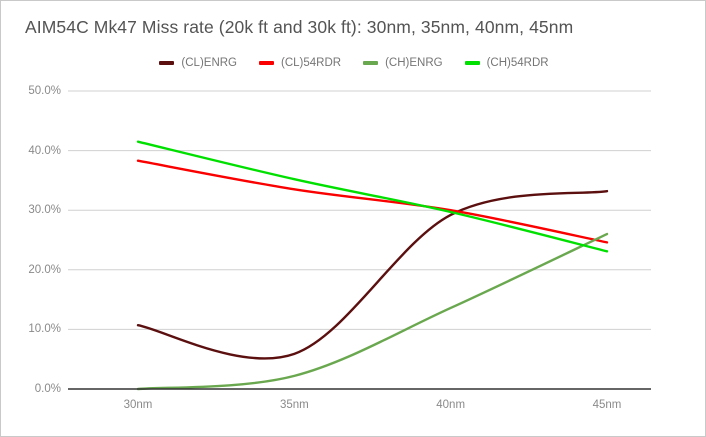  I want to click on series-line-cl-54rdr, so click(372, 201).